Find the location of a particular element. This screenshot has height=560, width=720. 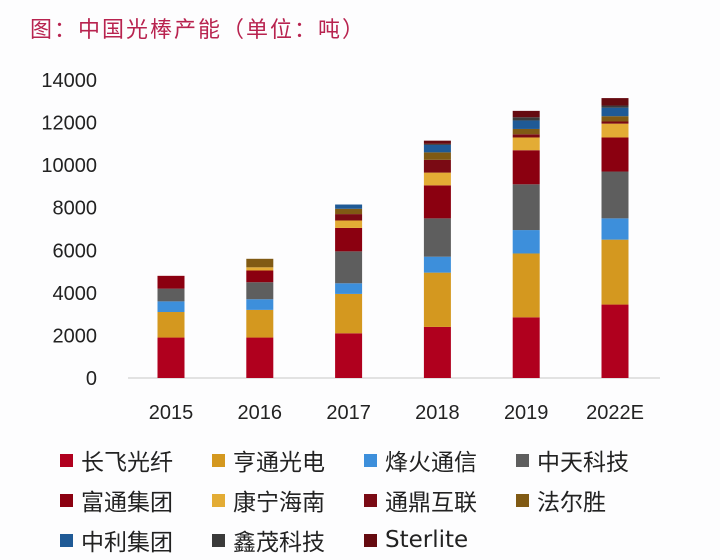

legend-label: 长飞光纤 is located at coordinates (127, 463).